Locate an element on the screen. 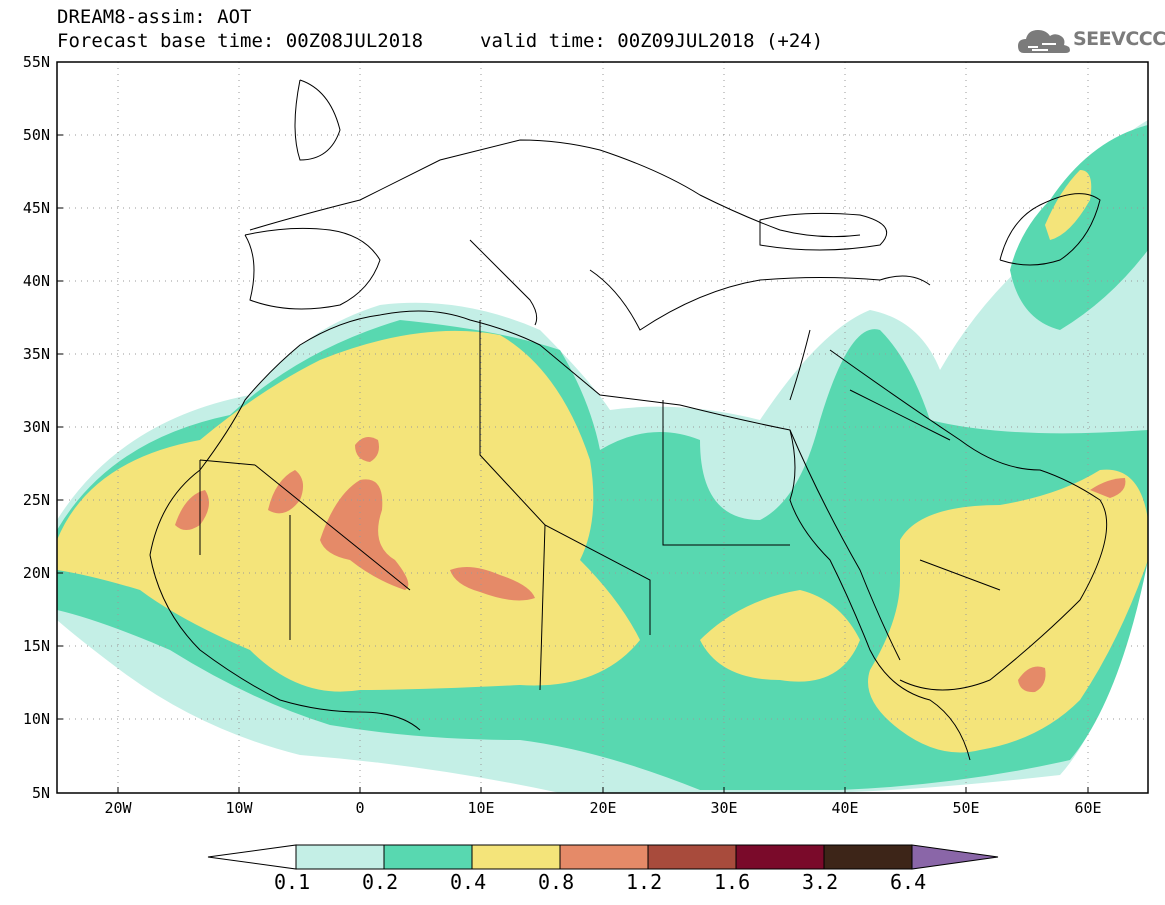  aot-shade-lvl3-arabia is located at coordinates (1008, 611).